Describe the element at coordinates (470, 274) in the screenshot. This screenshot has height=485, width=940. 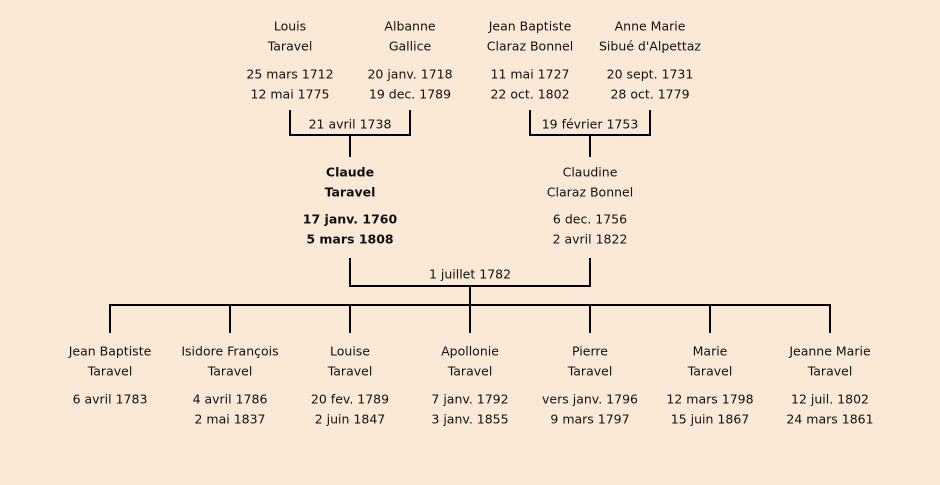
I see `marriage-date: 1 juillet 1782` at that location.